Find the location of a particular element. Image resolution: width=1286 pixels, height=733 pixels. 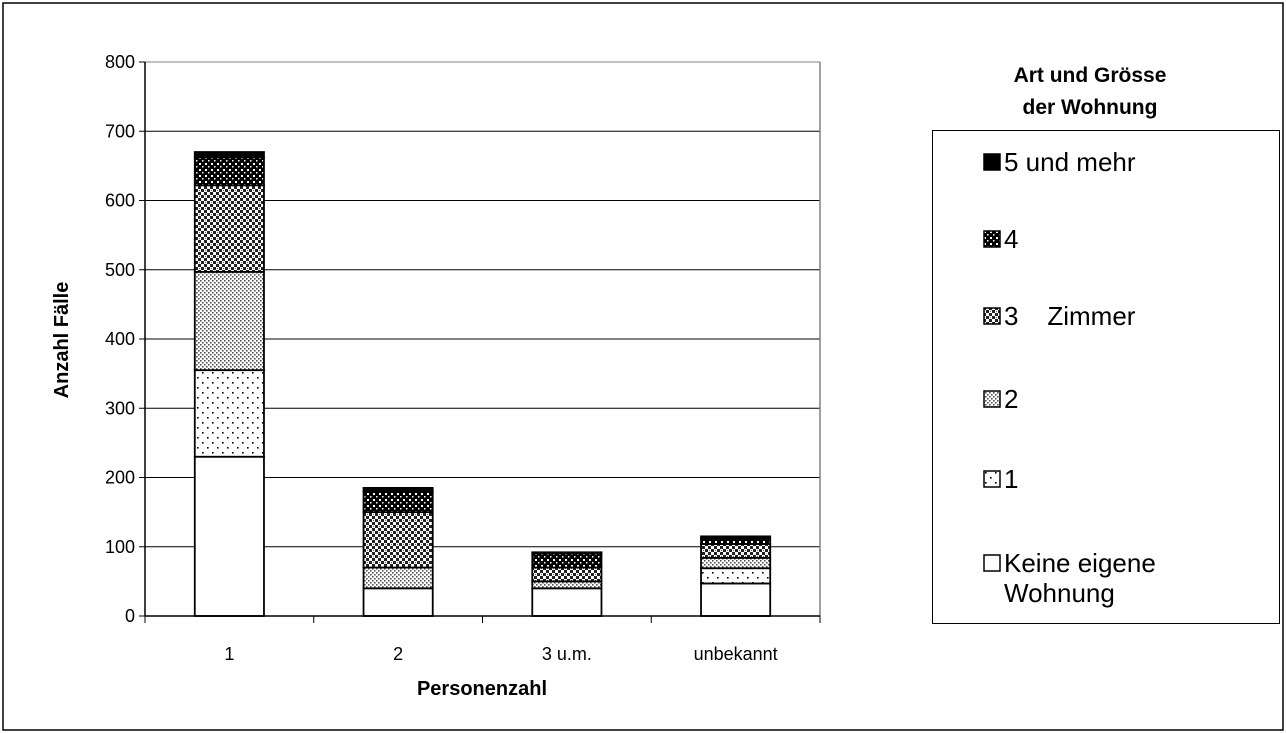

legend-label-line: 2 is located at coordinates (1011, 399).